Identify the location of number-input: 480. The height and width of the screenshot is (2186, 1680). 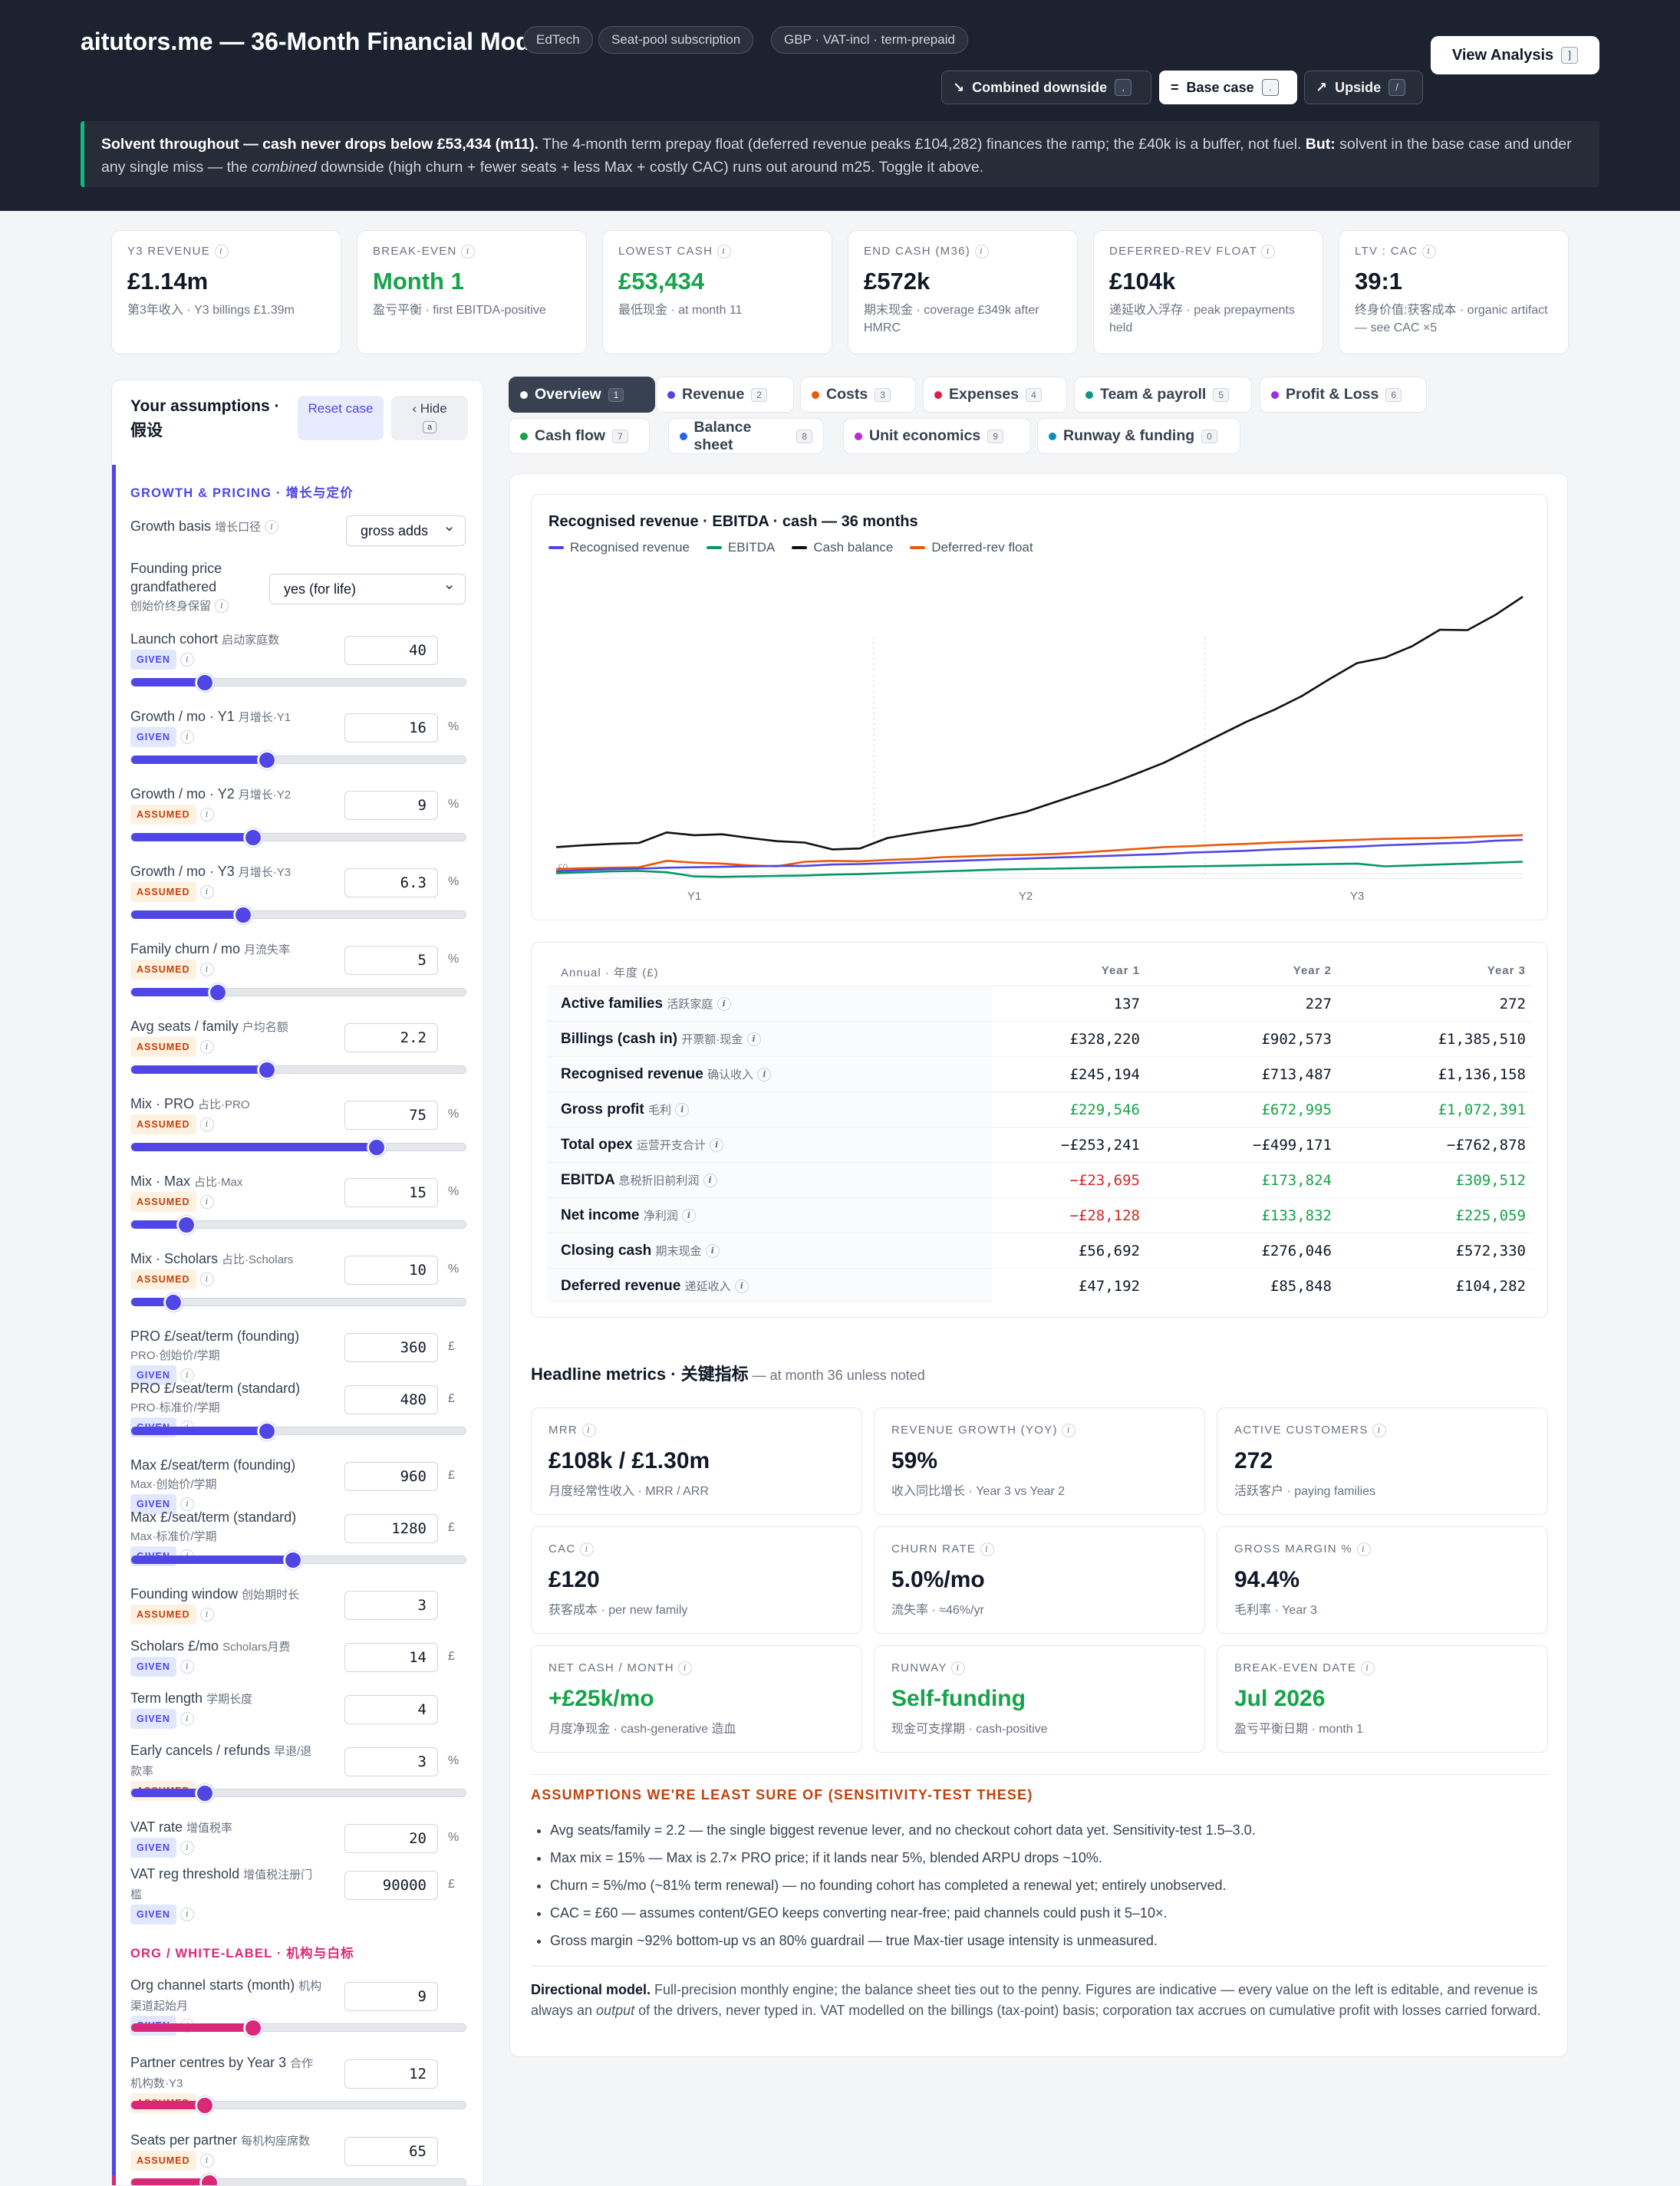
(391, 1399).